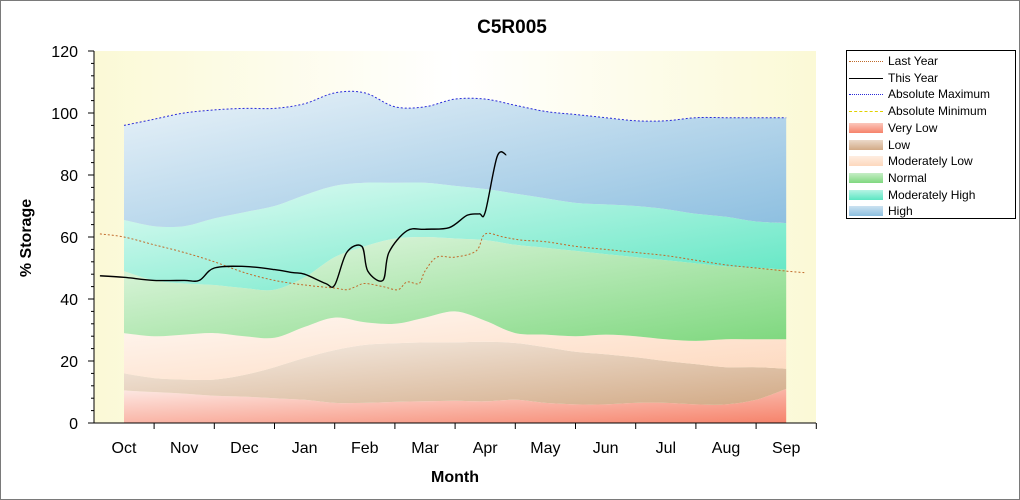 The width and height of the screenshot is (1020, 500). I want to click on legend-item: Very Low, so click(930, 128).